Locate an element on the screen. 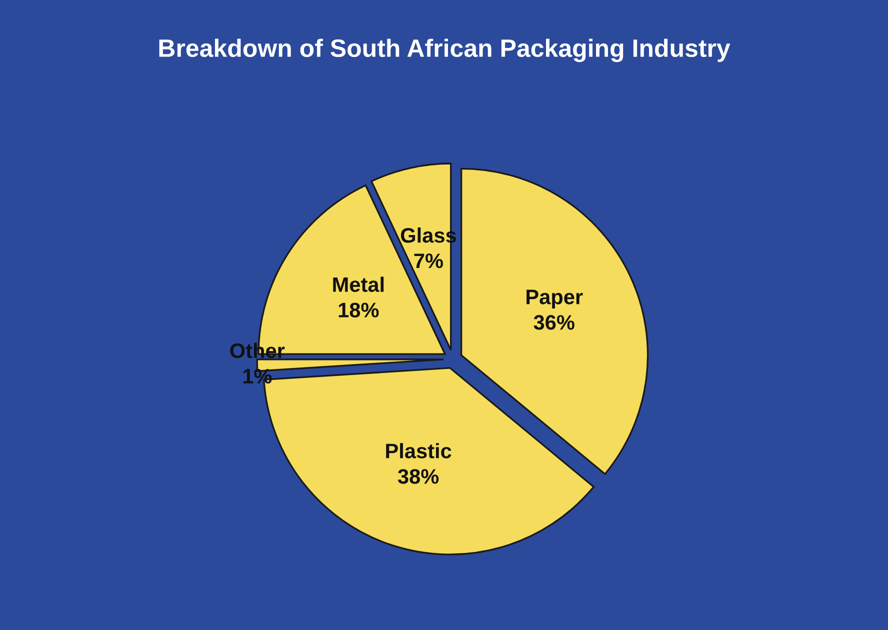 The width and height of the screenshot is (888, 630). slice-label: Metal is located at coordinates (358, 284).